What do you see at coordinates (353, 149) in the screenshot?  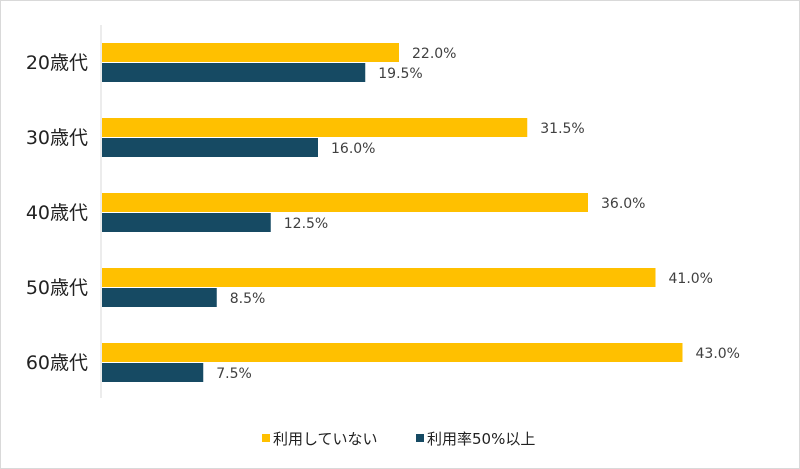 I see `data-label: 16.0%` at bounding box center [353, 149].